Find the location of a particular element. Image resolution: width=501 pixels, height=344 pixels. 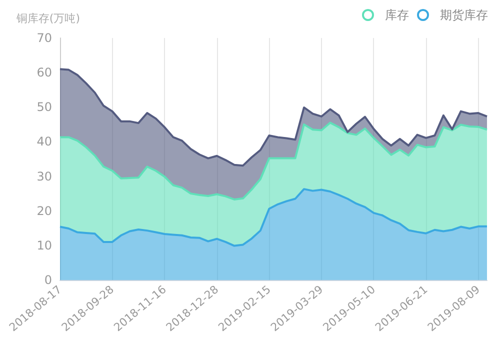

y-axis-title: 铜库存(万吨) is located at coordinates (47, 18).